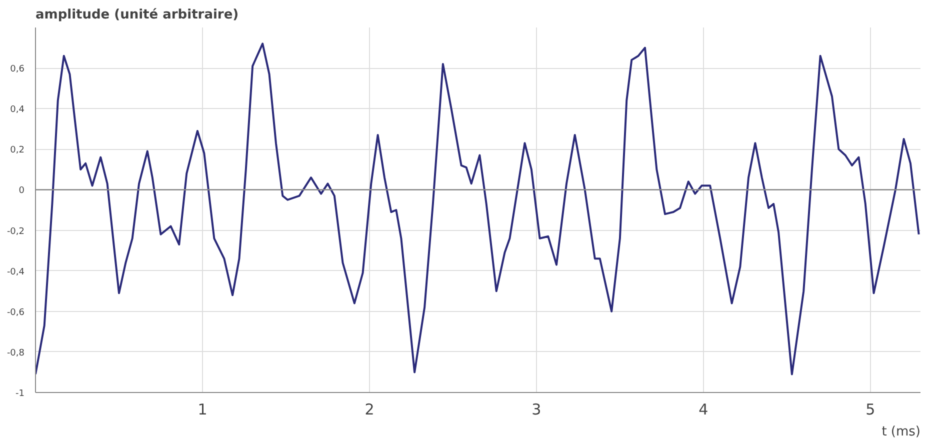 This screenshot has width=929, height=448. I want to click on y-tick-label: 0,2, so click(17, 151).